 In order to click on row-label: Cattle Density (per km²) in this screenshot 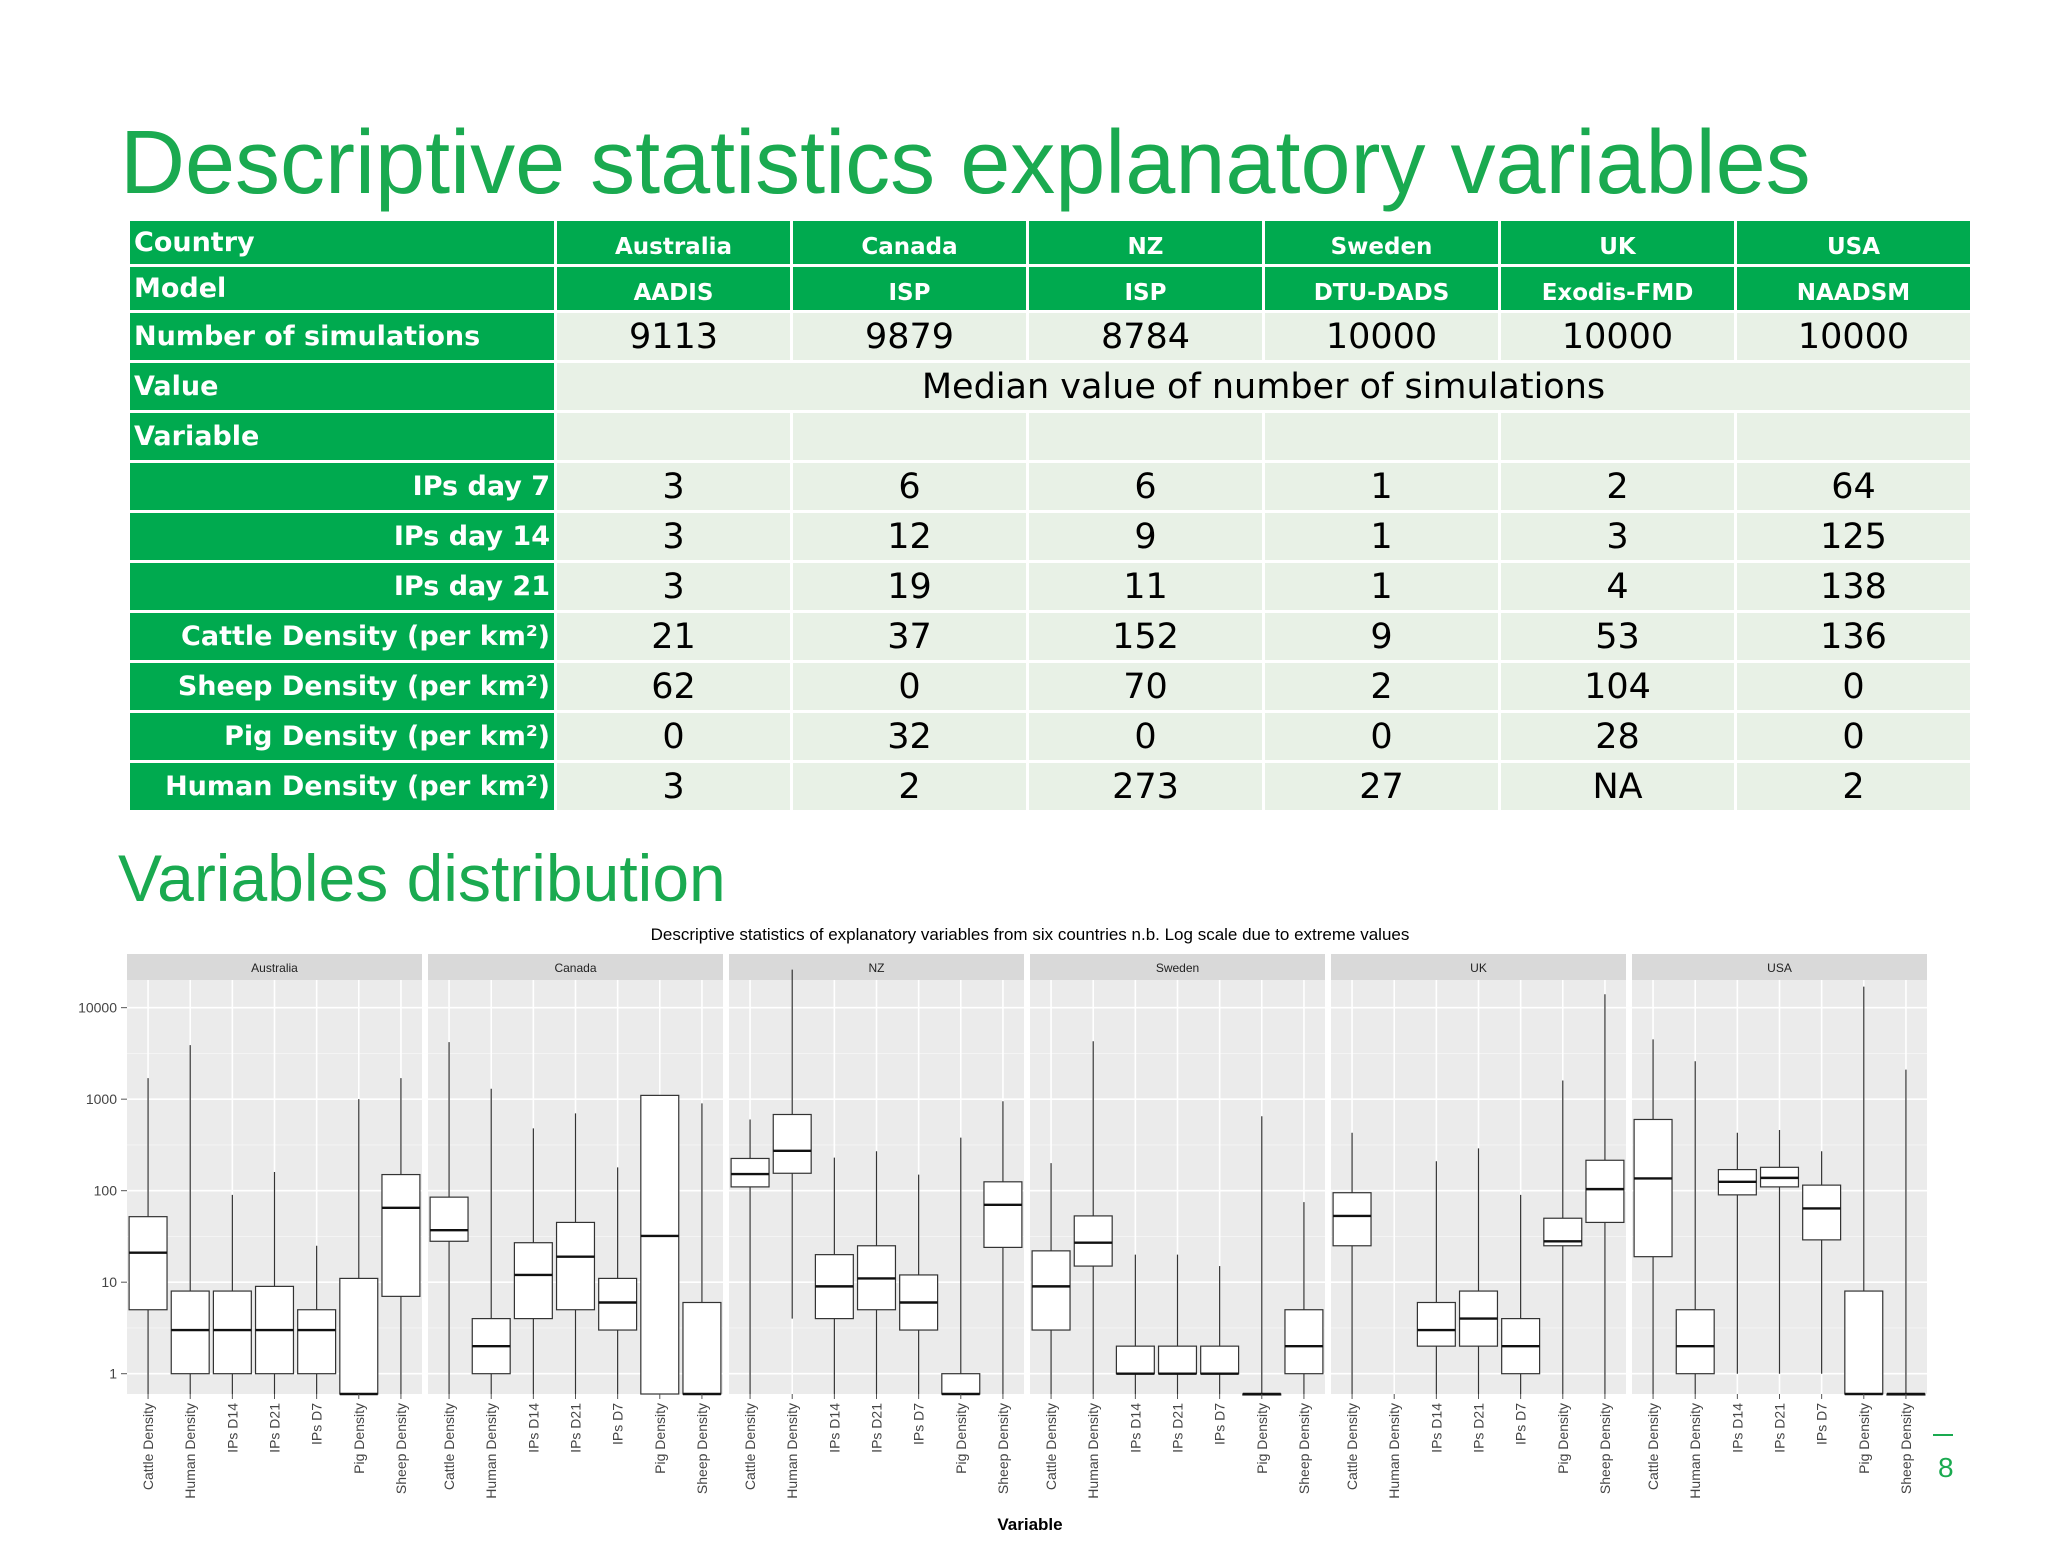, I will do `click(342, 636)`.